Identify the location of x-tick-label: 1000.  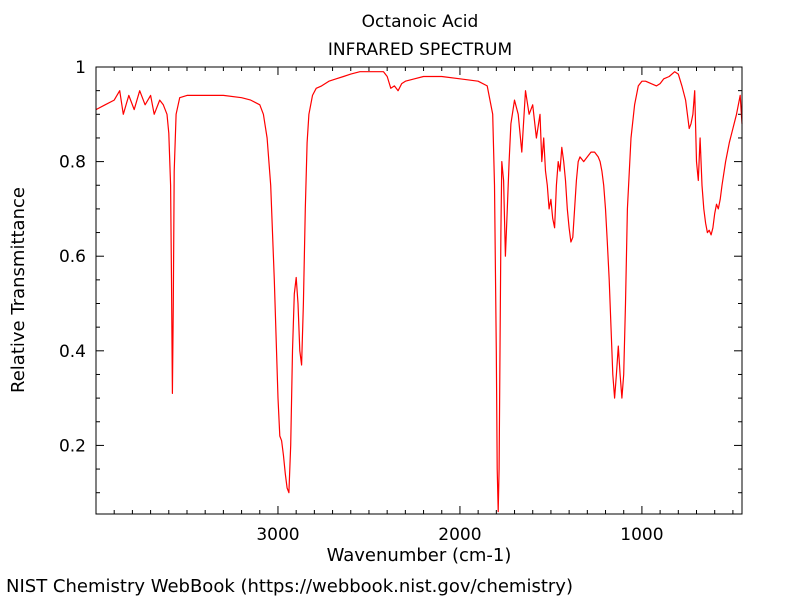
(641, 535).